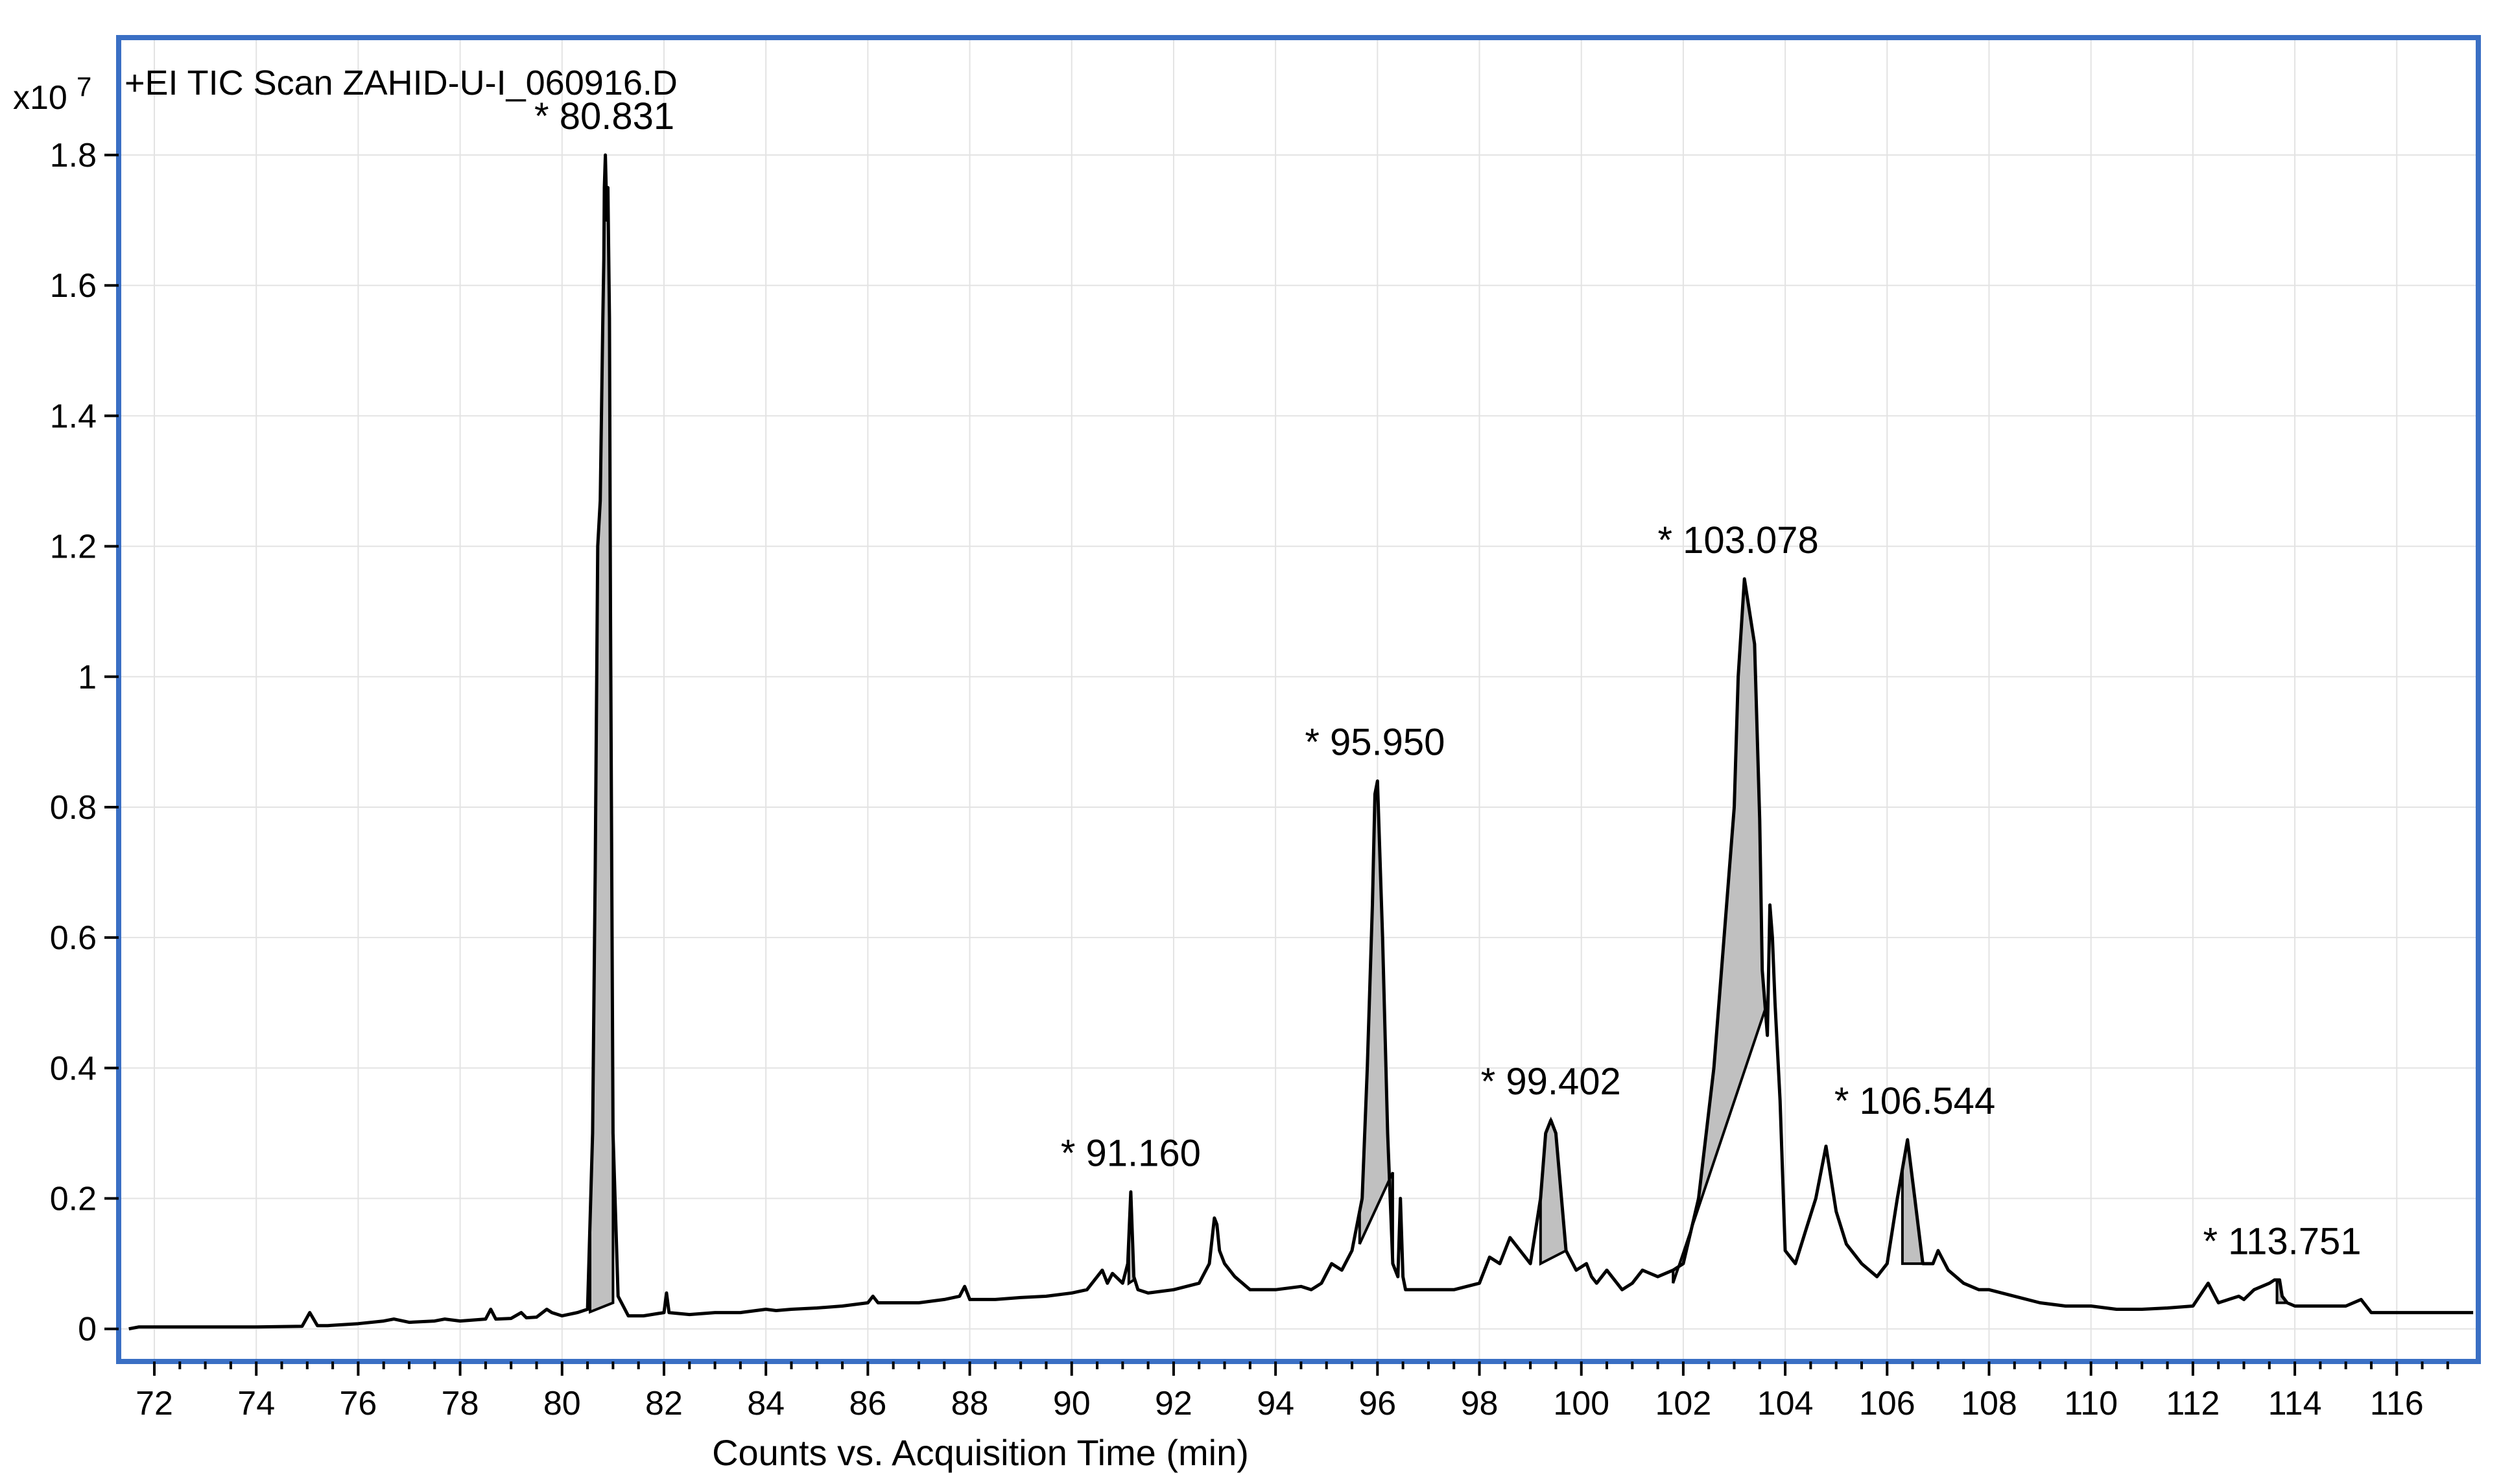 This screenshot has width=2501, height=1484. Describe the element at coordinates (562, 1403) in the screenshot. I see `x-tick-label: 80` at that location.